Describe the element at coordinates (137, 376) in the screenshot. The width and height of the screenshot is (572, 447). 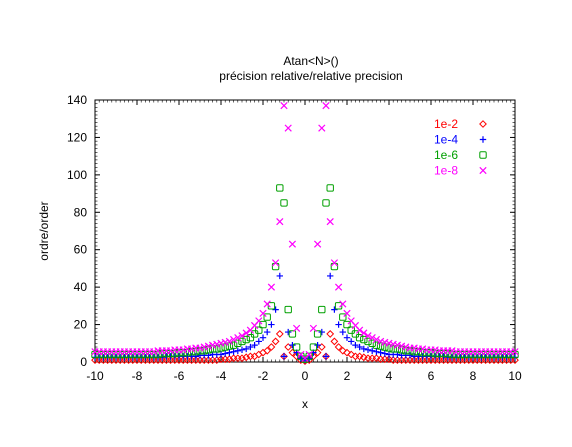
I see `x-tick-label: -8` at that location.